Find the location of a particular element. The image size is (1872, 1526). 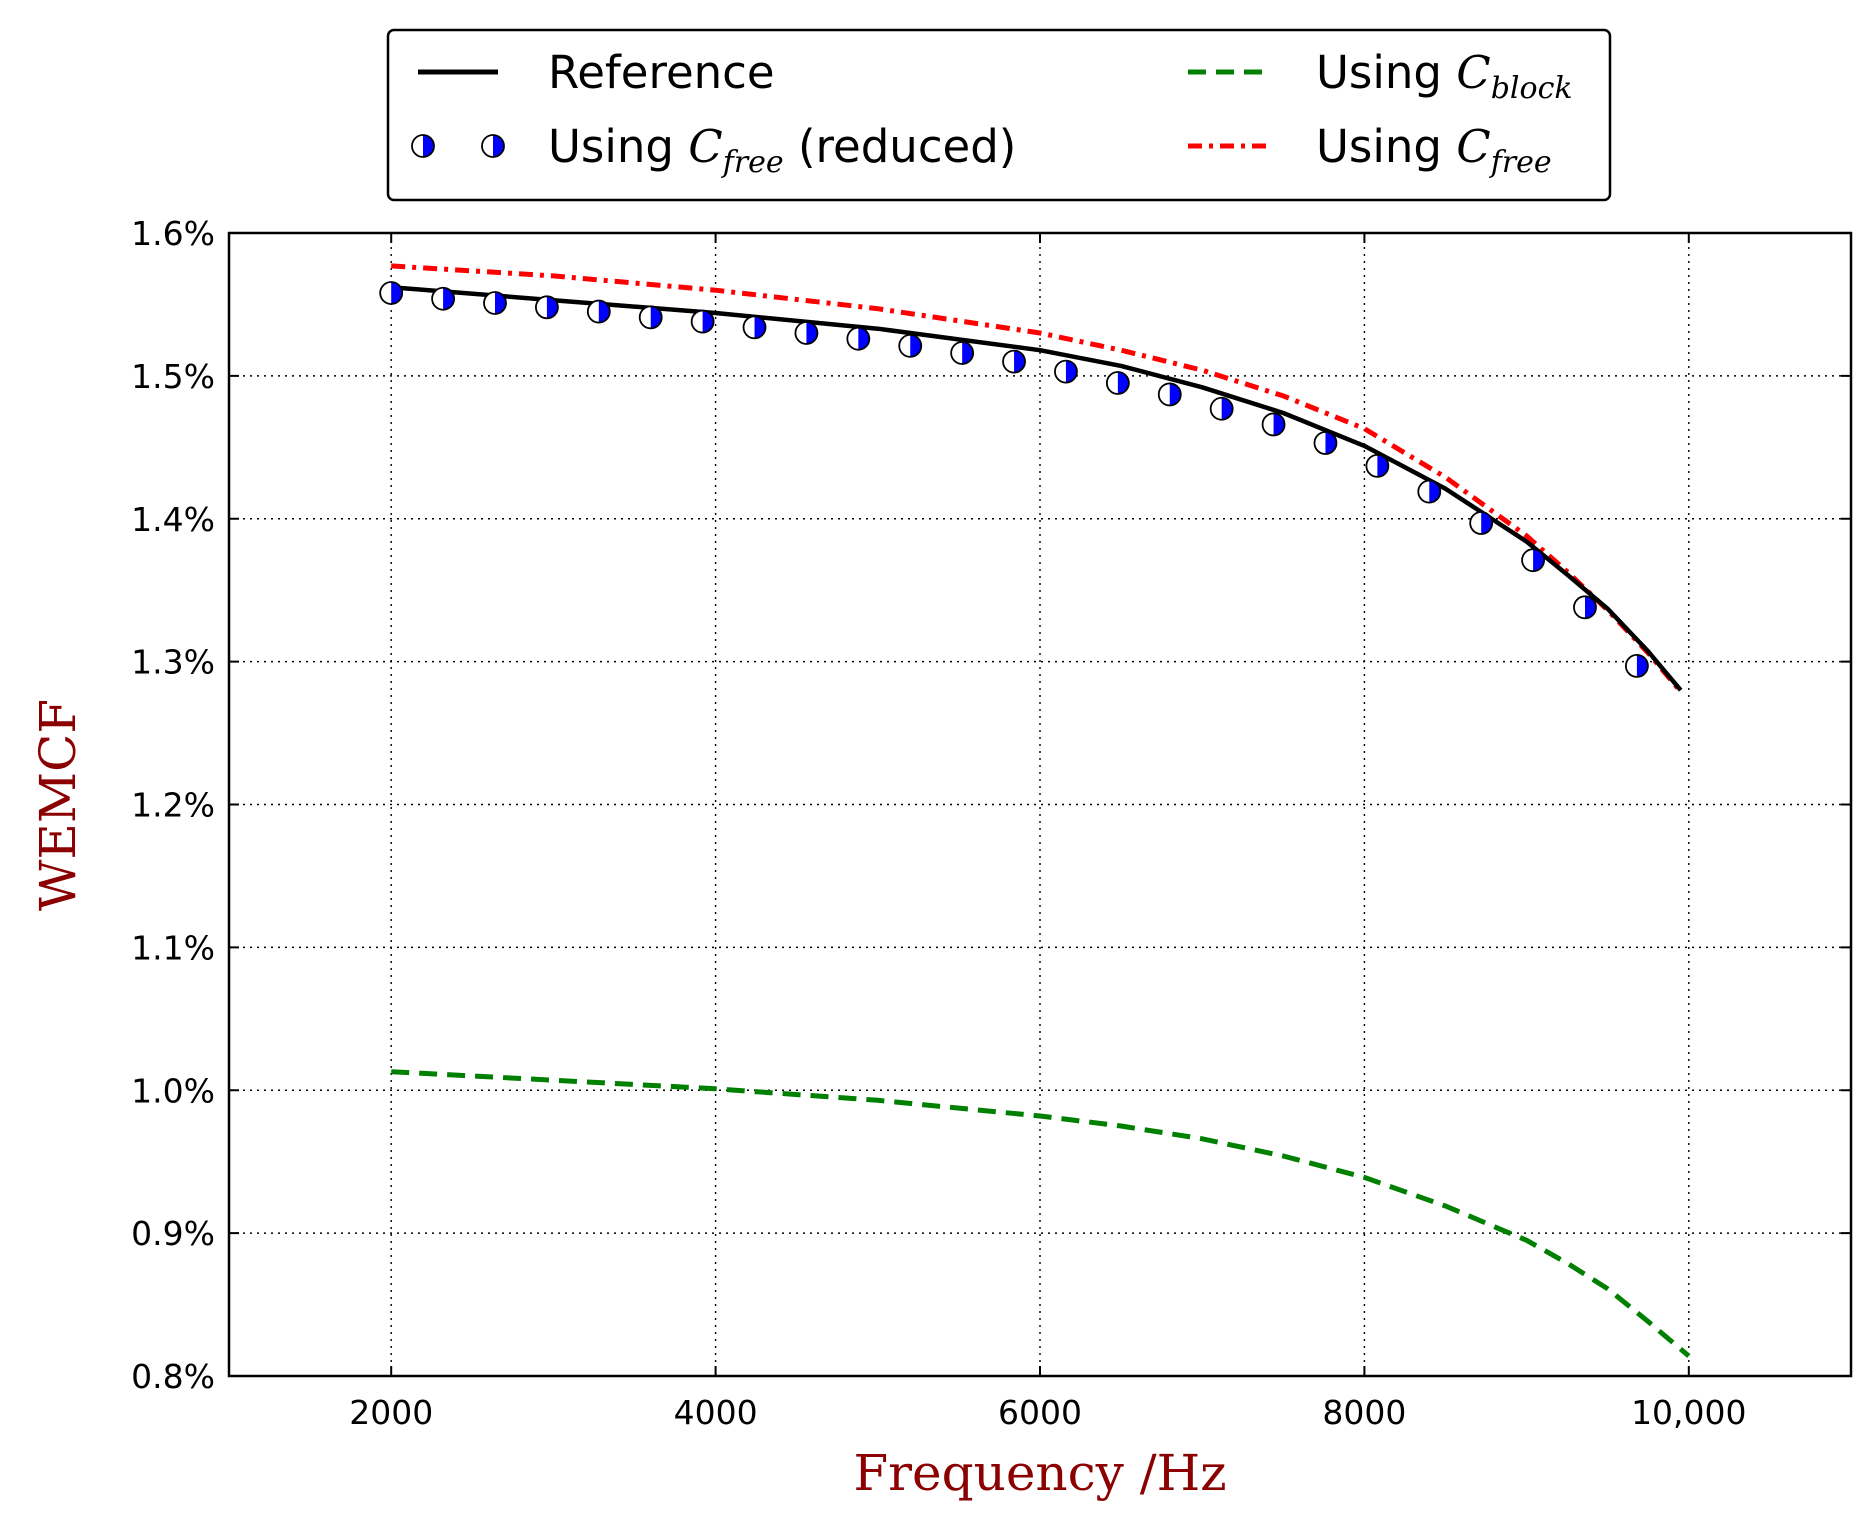

x-tick-label: 2000 is located at coordinates (391, 1412).